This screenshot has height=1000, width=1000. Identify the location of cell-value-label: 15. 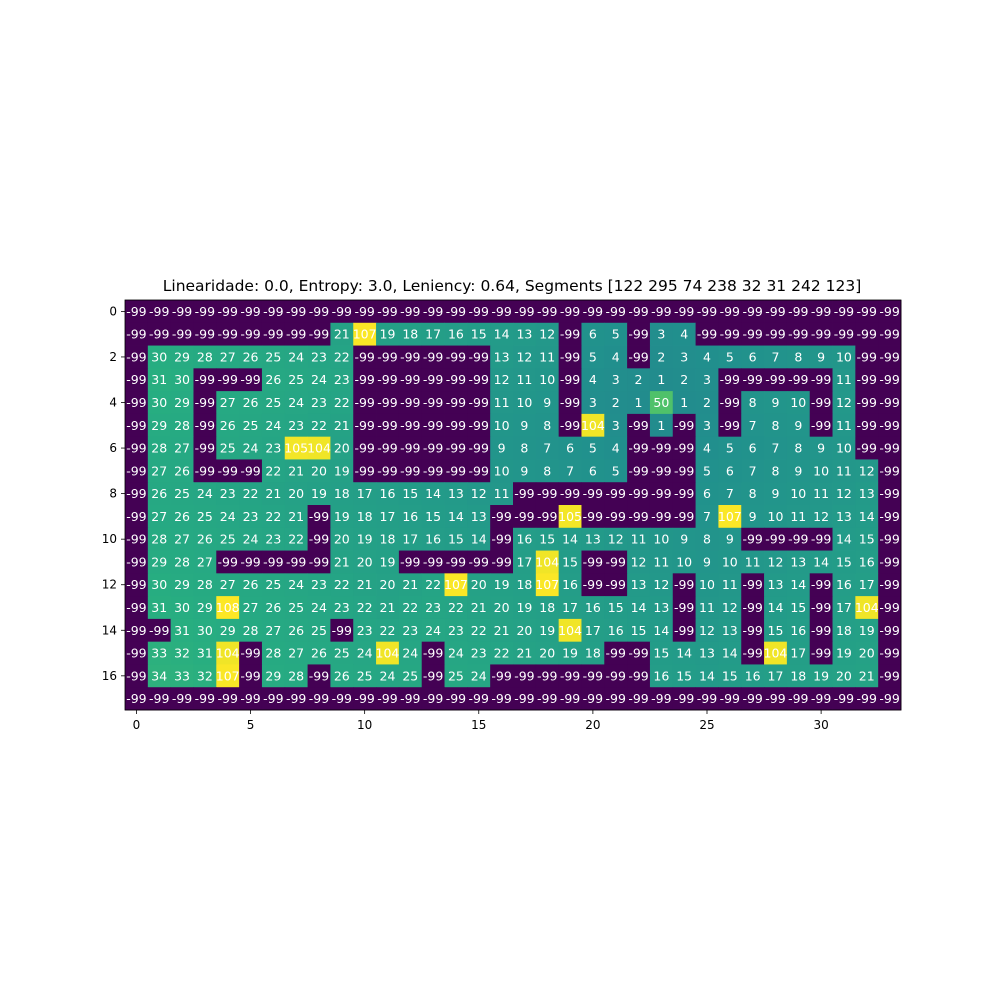
(570, 561).